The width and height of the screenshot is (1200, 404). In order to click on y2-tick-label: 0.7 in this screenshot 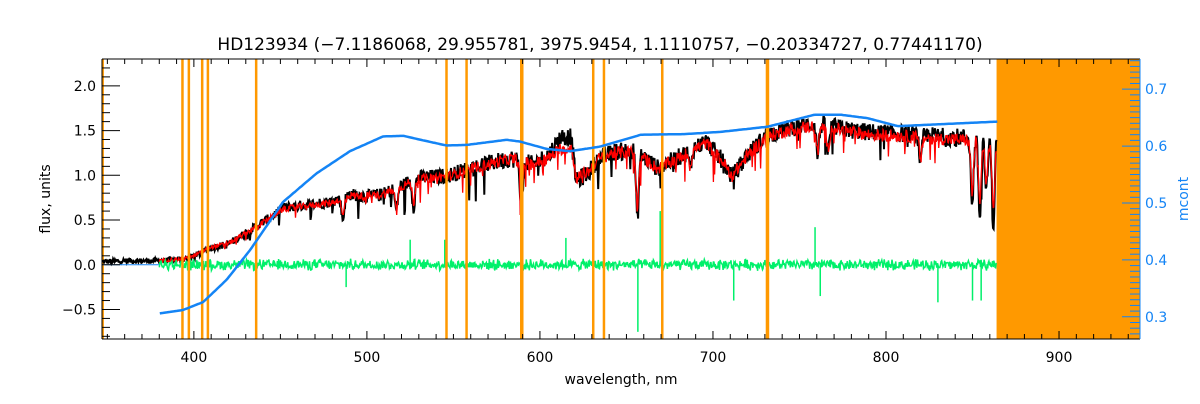, I will do `click(1156, 90)`.